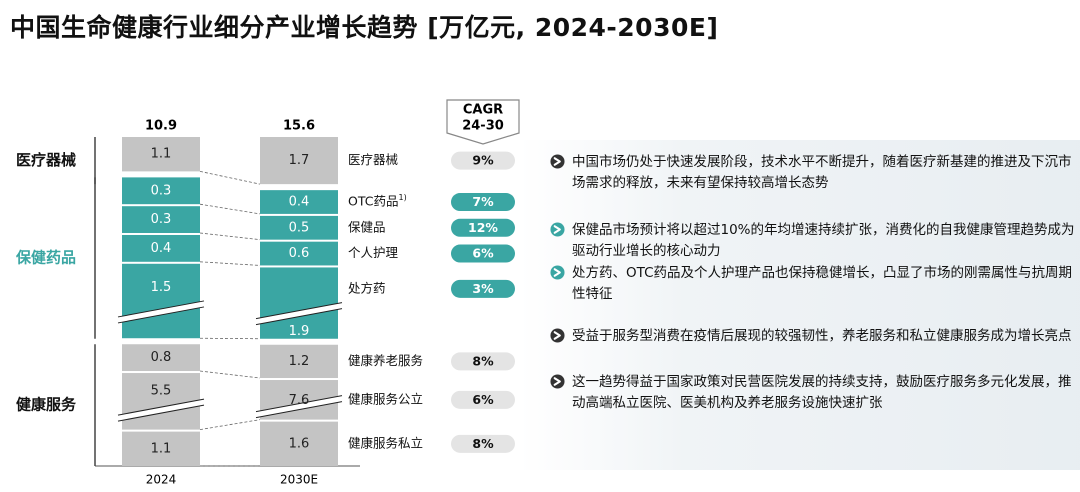  I want to click on data-label: 0.5, so click(299, 227).